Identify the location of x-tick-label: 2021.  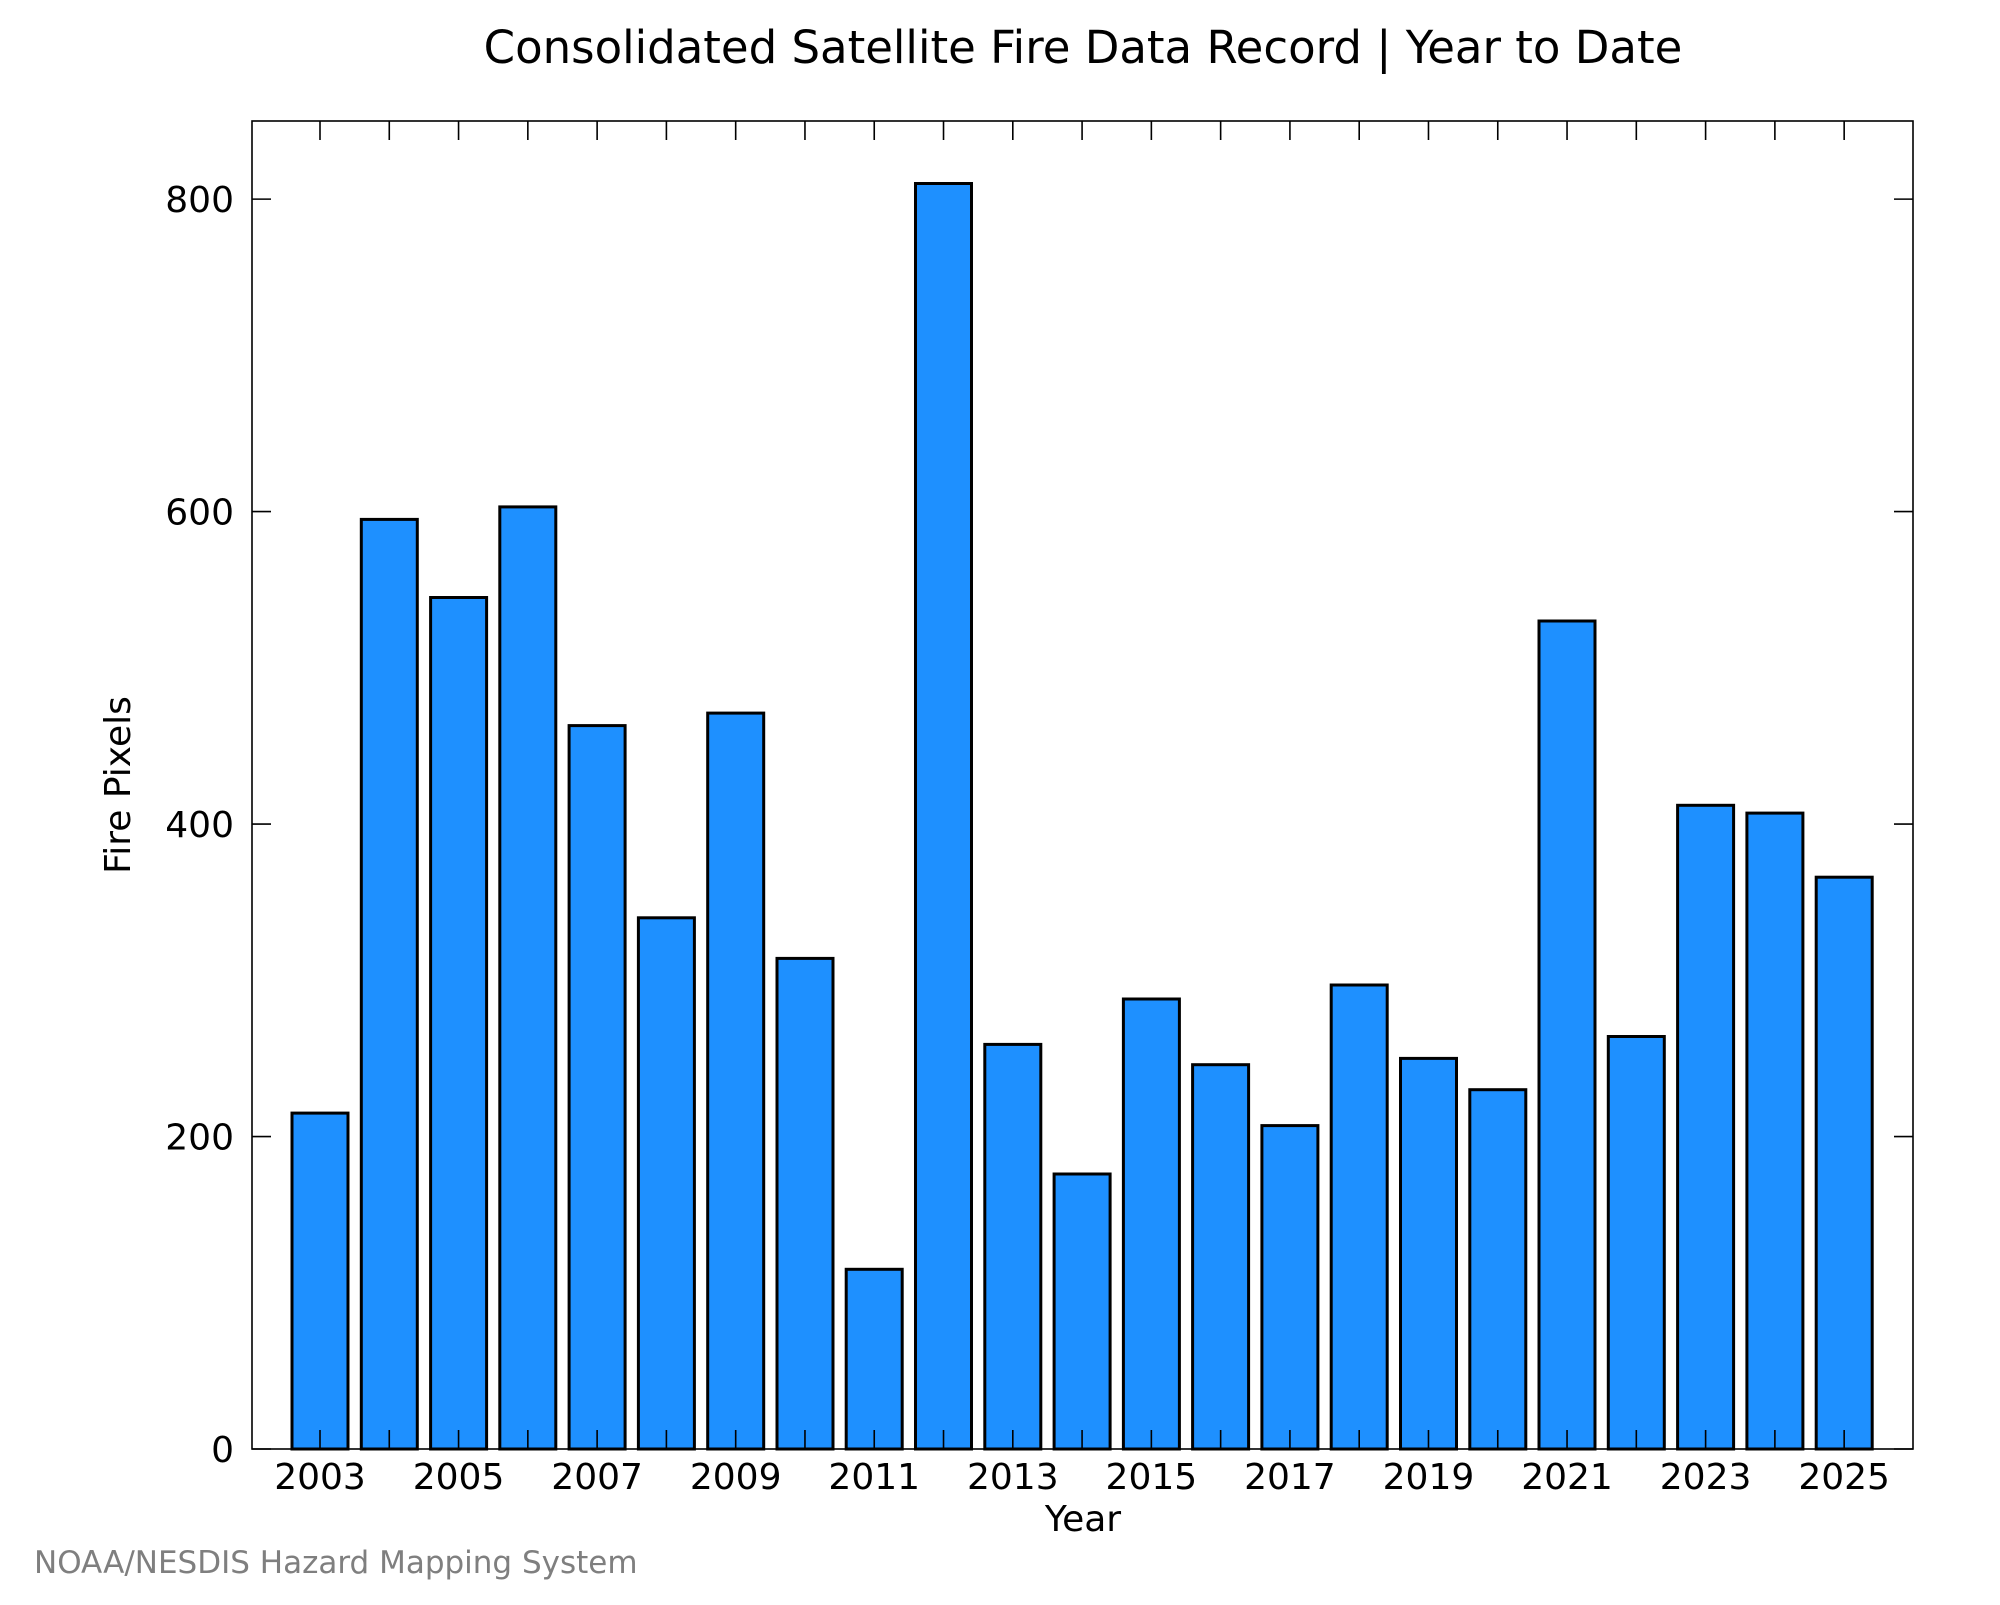
(1567, 1477).